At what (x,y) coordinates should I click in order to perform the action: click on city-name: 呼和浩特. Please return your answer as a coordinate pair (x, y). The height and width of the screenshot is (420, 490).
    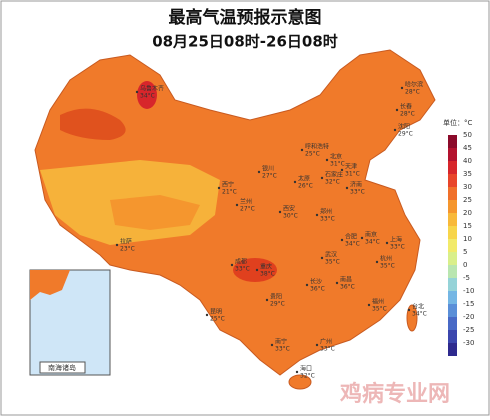
    Looking at the image, I should click on (317, 147).